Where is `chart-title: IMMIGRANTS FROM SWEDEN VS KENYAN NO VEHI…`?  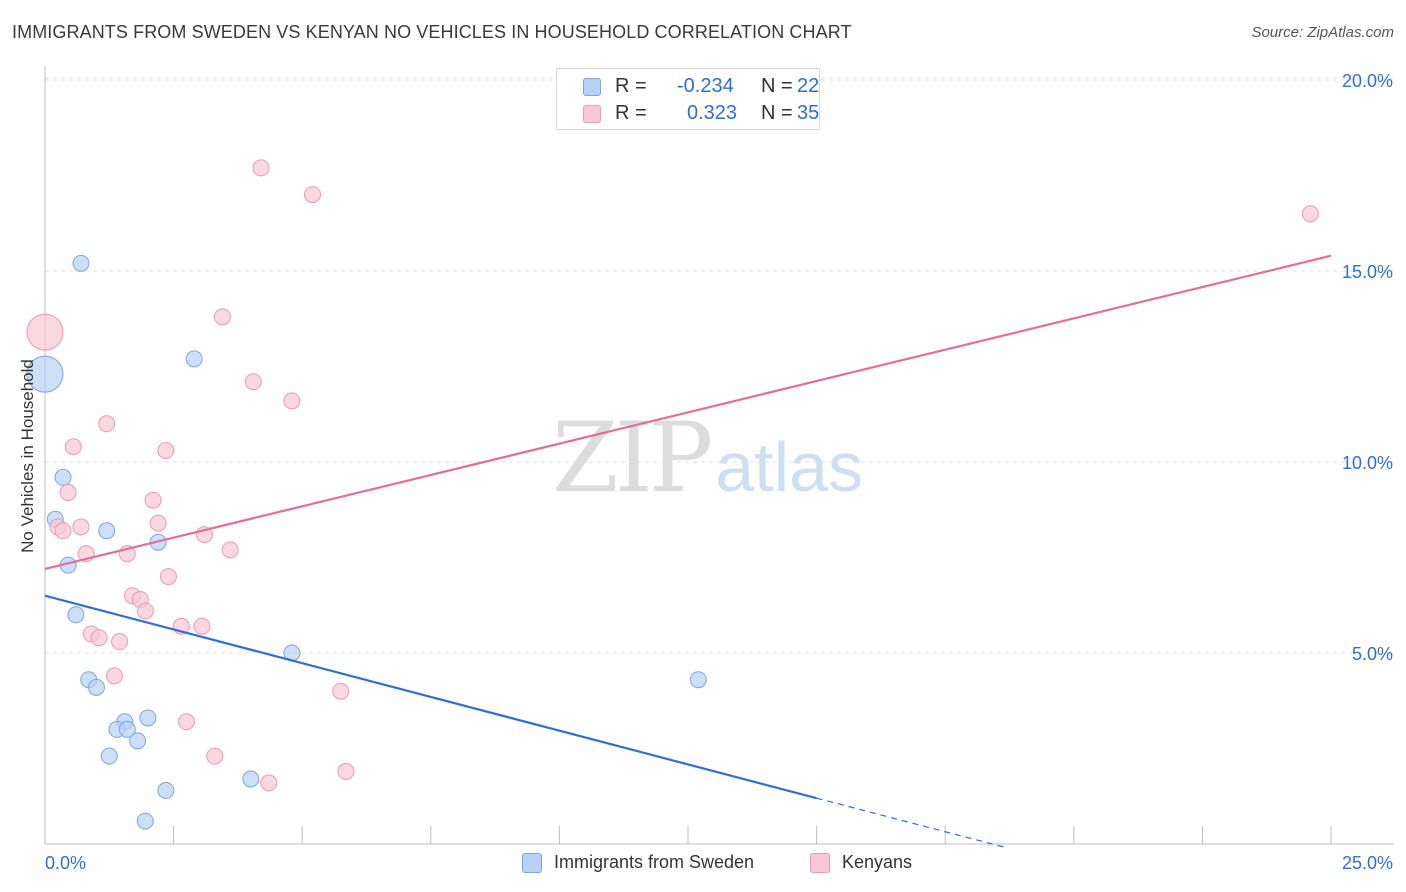 chart-title: IMMIGRANTS FROM SWEDEN VS KENYAN NO VEHI… is located at coordinates (432, 32).